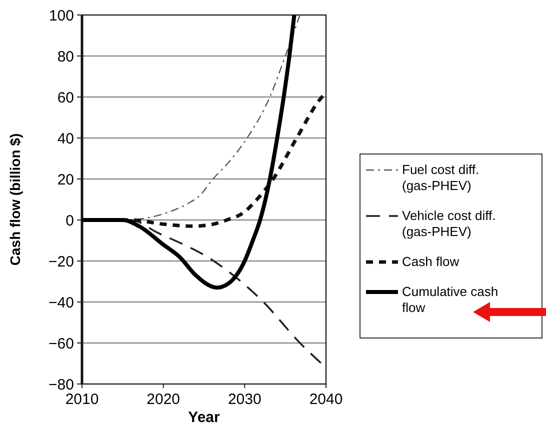 Image resolution: width=546 pixels, height=430 pixels. Describe the element at coordinates (61, 385) in the screenshot. I see `y-tick-label: −80` at that location.